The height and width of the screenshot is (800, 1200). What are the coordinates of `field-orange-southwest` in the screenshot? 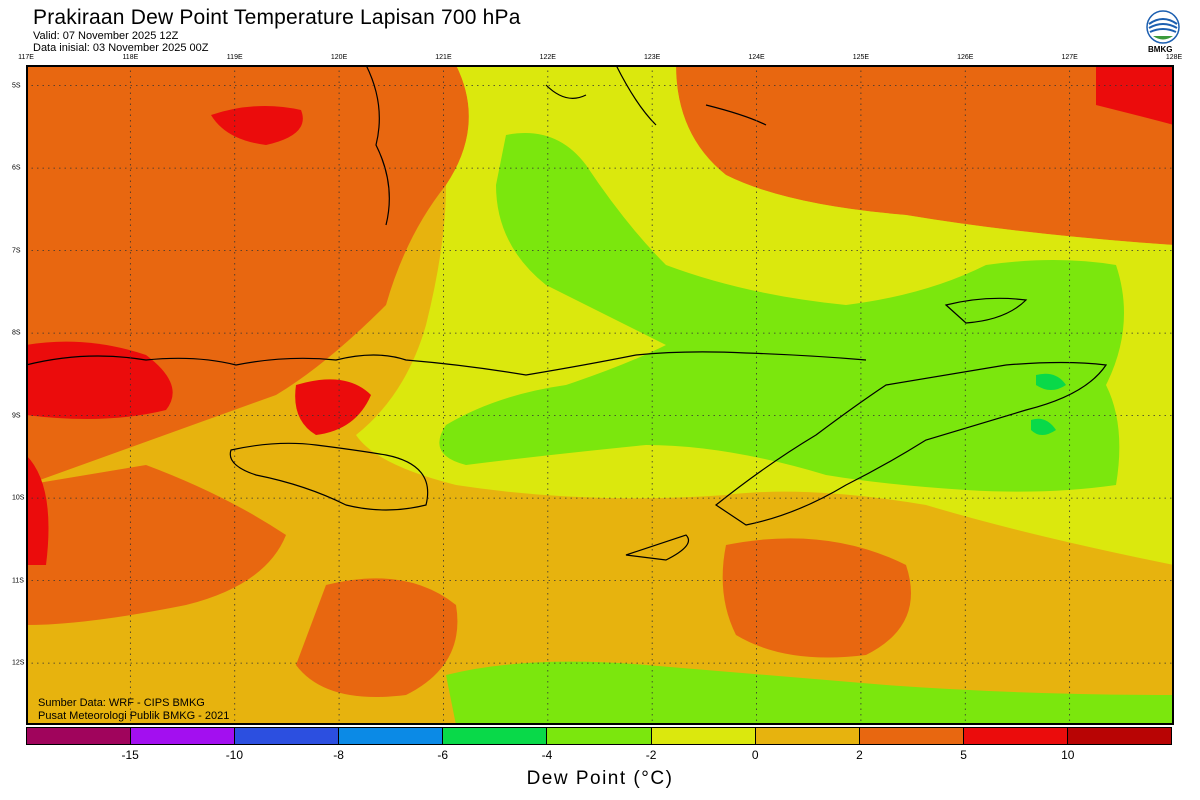 It's located at (156, 545).